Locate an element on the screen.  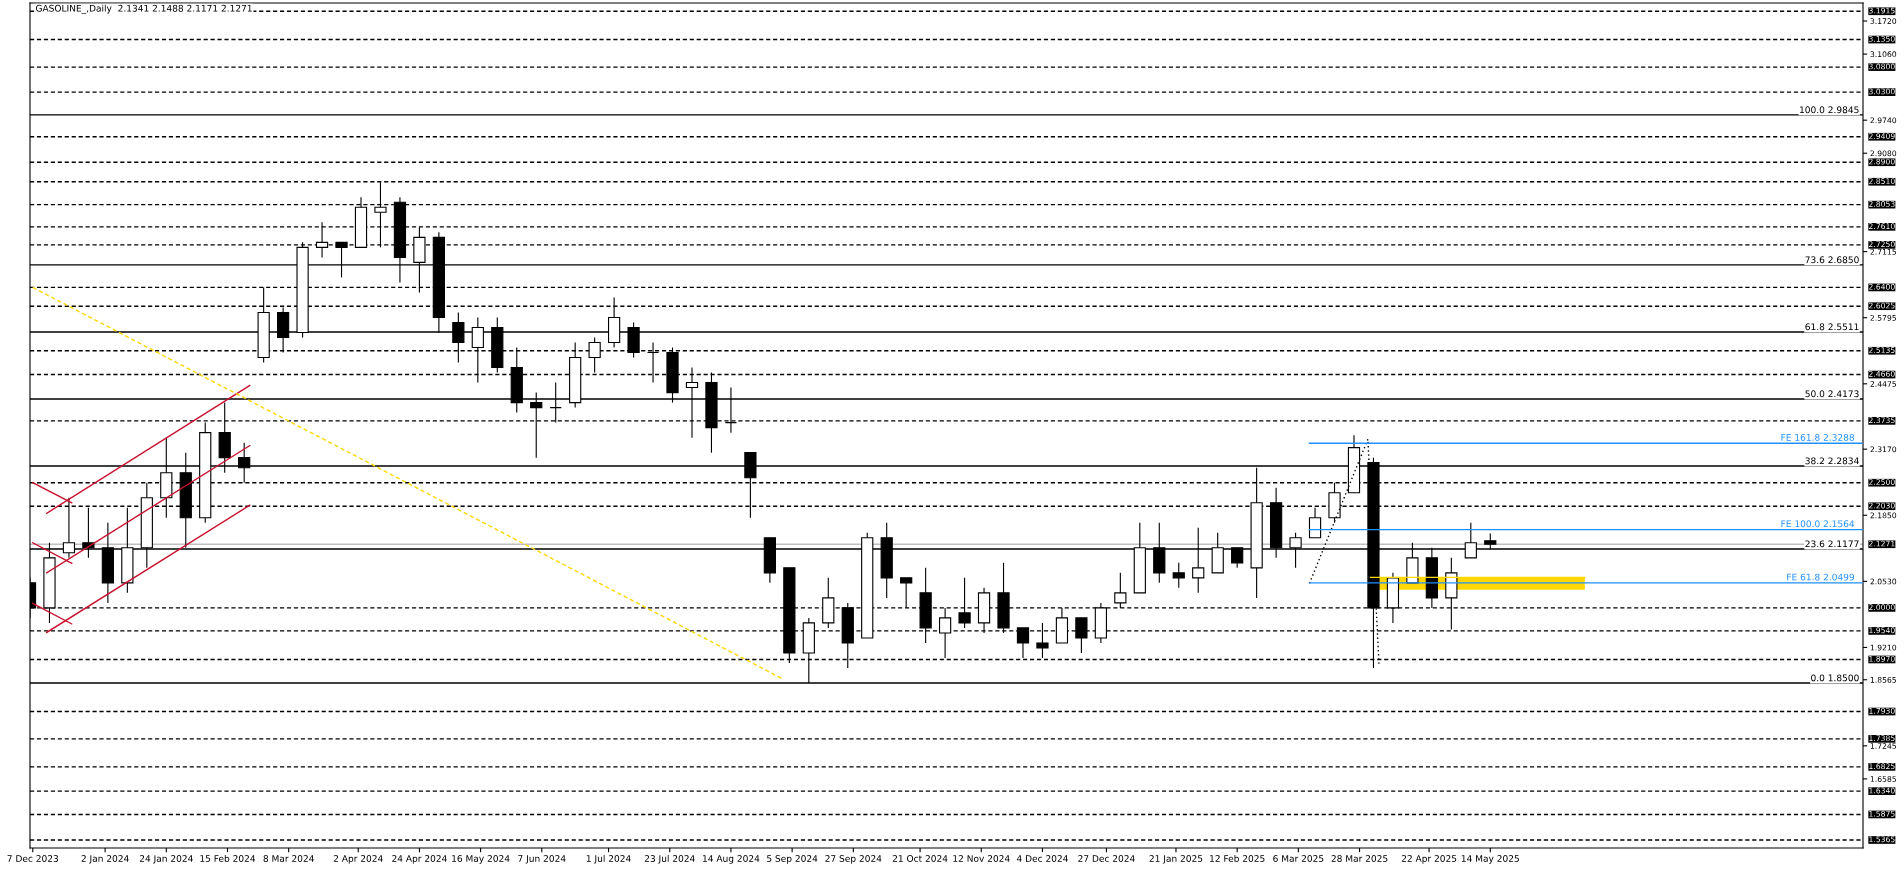
x-tick-label: 21 Oct 2024 is located at coordinates (920, 858).